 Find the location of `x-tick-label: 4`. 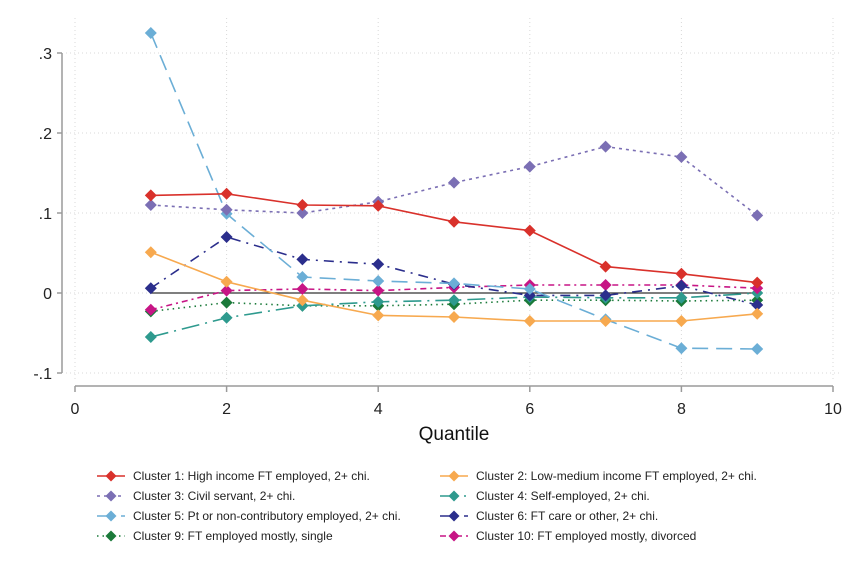

x-tick-label: 4 is located at coordinates (378, 409).